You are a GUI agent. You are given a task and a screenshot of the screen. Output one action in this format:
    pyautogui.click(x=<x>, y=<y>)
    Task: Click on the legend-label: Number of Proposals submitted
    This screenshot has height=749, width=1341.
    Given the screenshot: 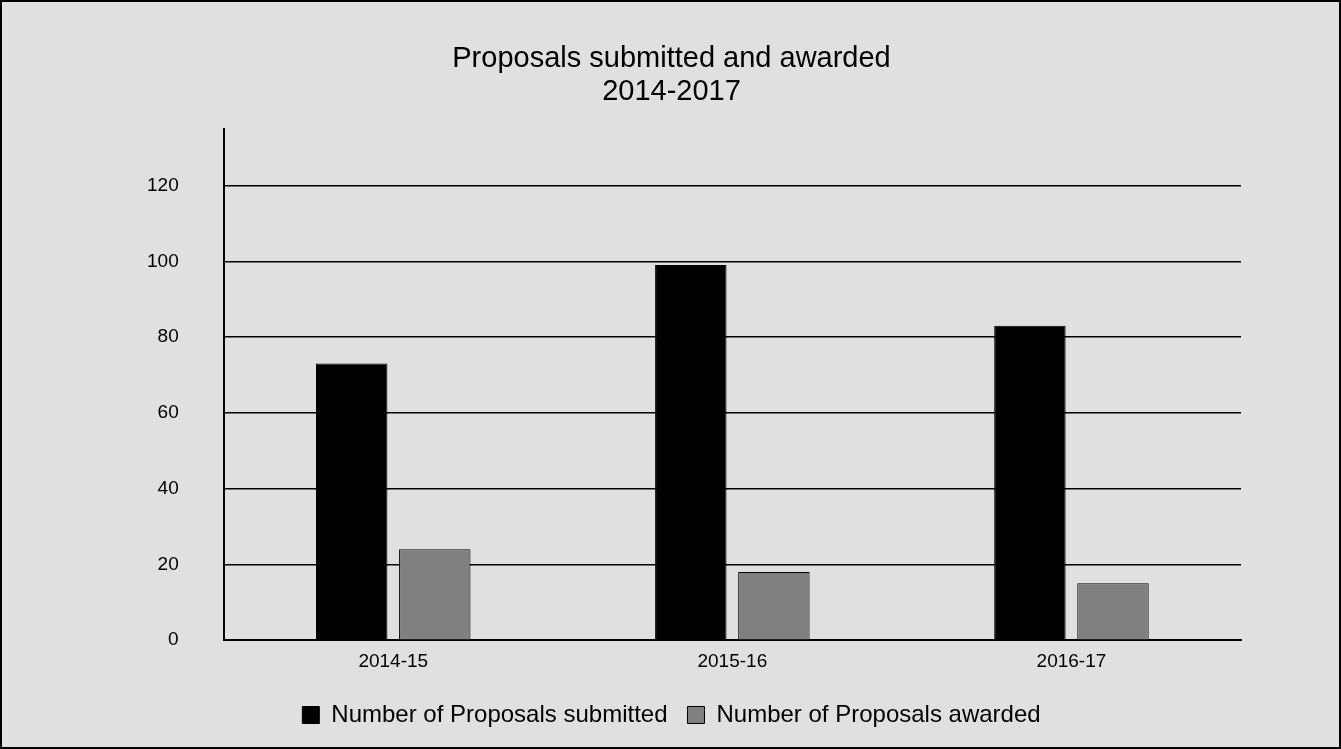 What is the action you would take?
    pyautogui.click(x=499, y=713)
    